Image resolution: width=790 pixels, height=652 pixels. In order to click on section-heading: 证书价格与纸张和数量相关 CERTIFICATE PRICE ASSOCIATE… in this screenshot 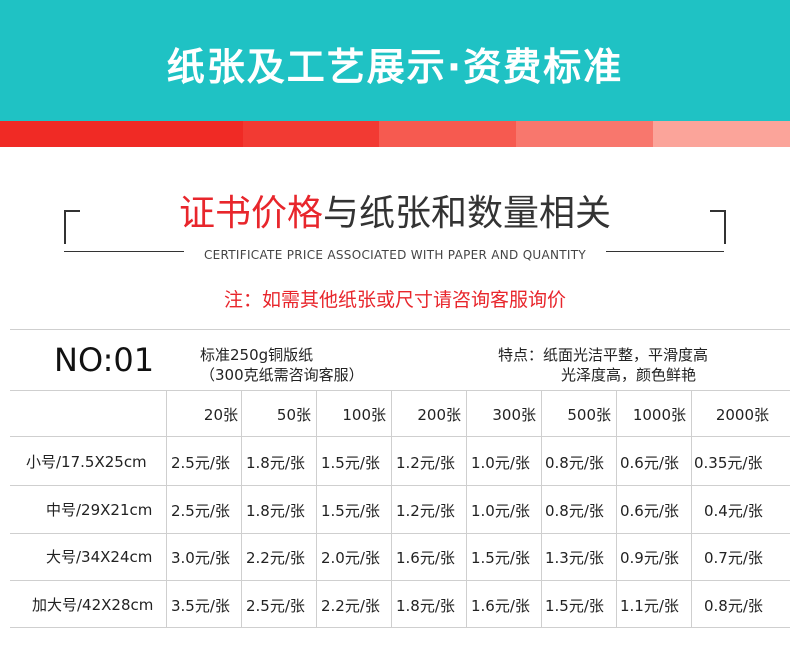, I will do `click(395, 226)`.